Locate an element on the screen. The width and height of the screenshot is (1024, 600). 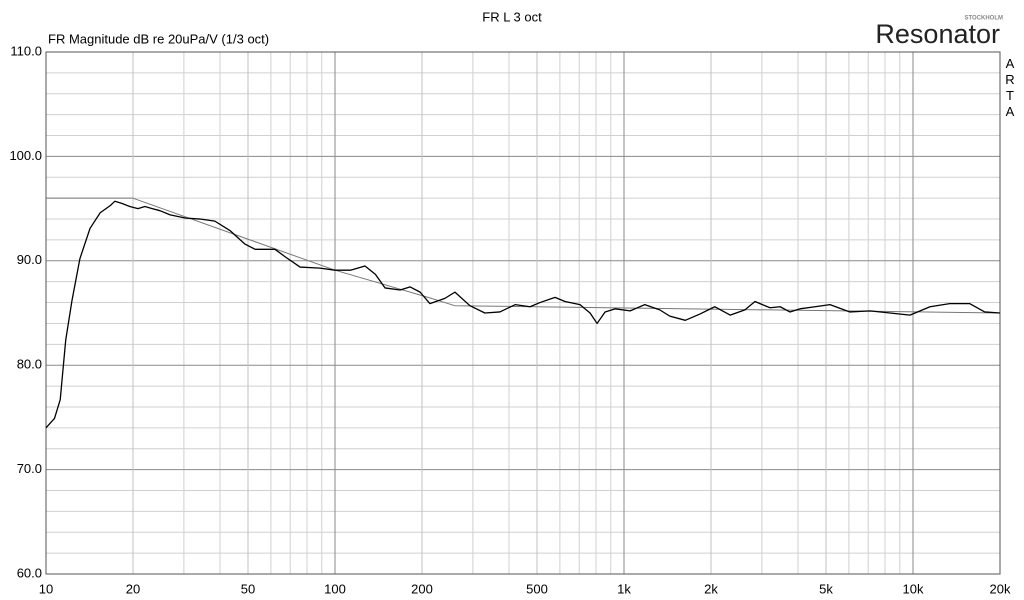
x-tick-label: 10 is located at coordinates (46, 588).